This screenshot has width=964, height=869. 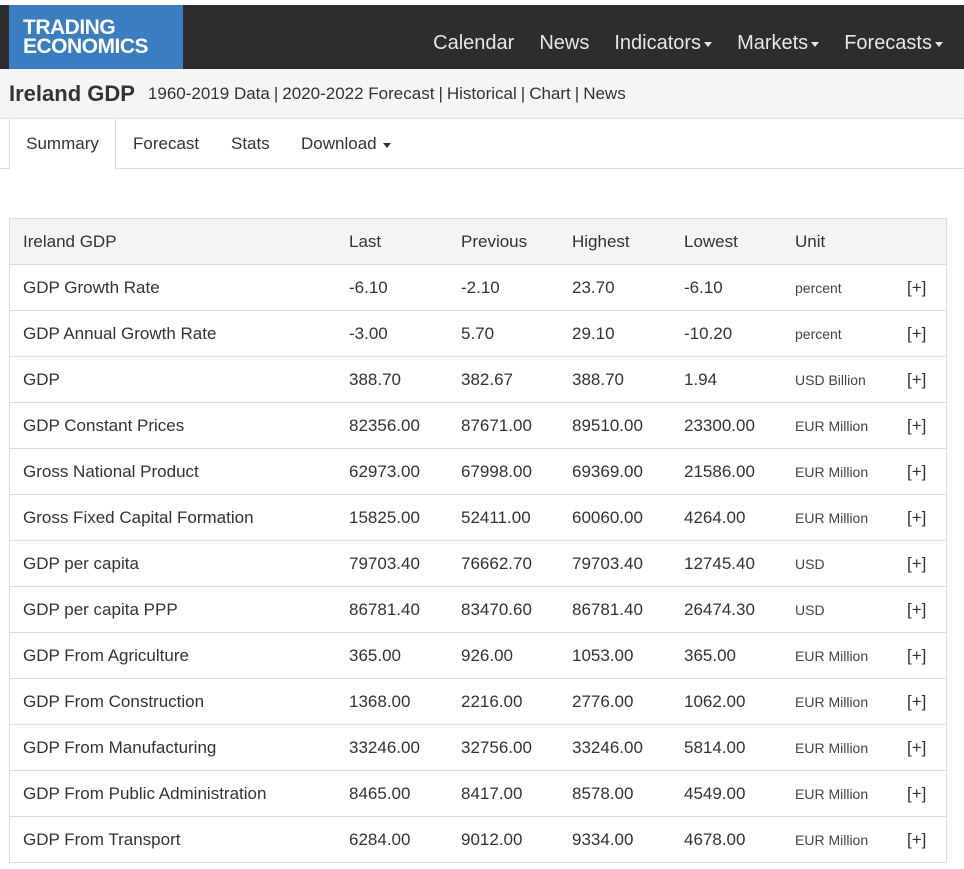 What do you see at coordinates (120, 333) in the screenshot?
I see `indicator-name-link: GDP Annual Growth Rate` at bounding box center [120, 333].